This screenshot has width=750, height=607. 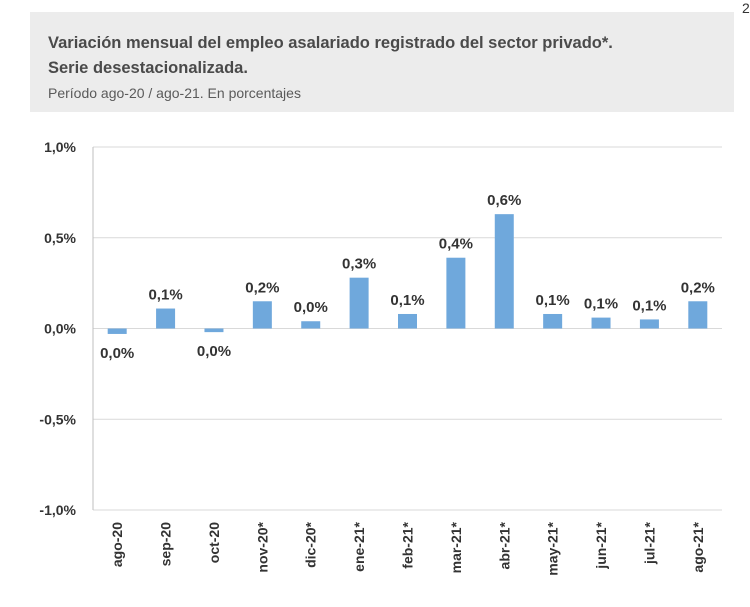 I want to click on chart-title-line-2: Serie desestacionalizada., so click(x=148, y=68).